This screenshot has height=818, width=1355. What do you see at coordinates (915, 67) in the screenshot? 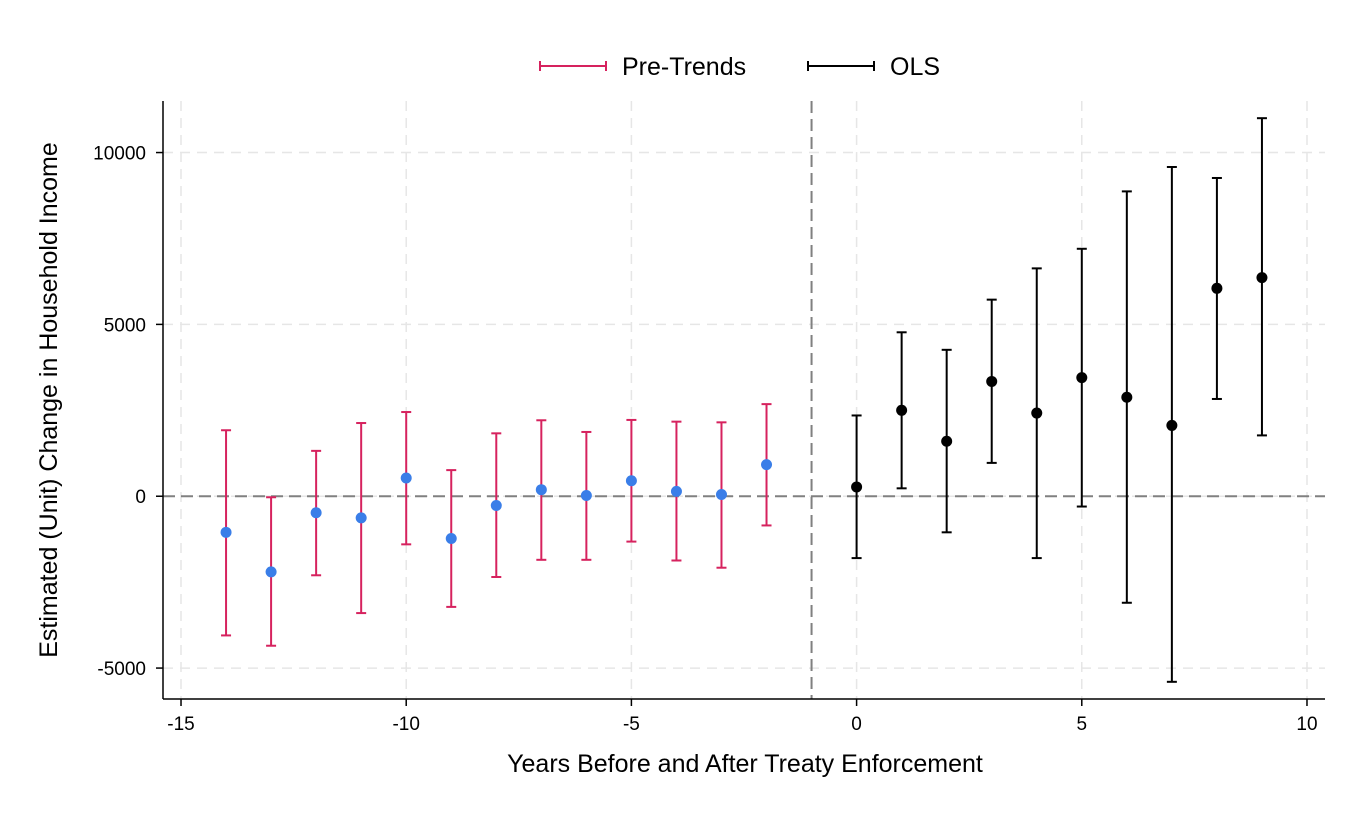
I see `legend-label: OLS` at bounding box center [915, 67].